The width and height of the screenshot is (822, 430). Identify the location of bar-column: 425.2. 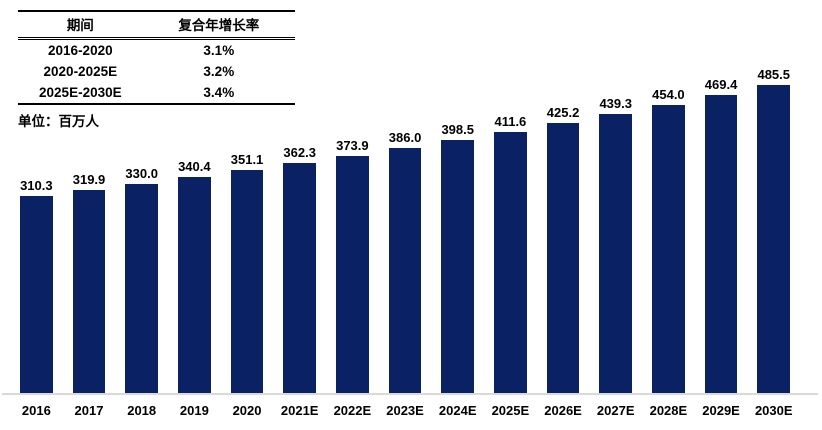
(563, 249).